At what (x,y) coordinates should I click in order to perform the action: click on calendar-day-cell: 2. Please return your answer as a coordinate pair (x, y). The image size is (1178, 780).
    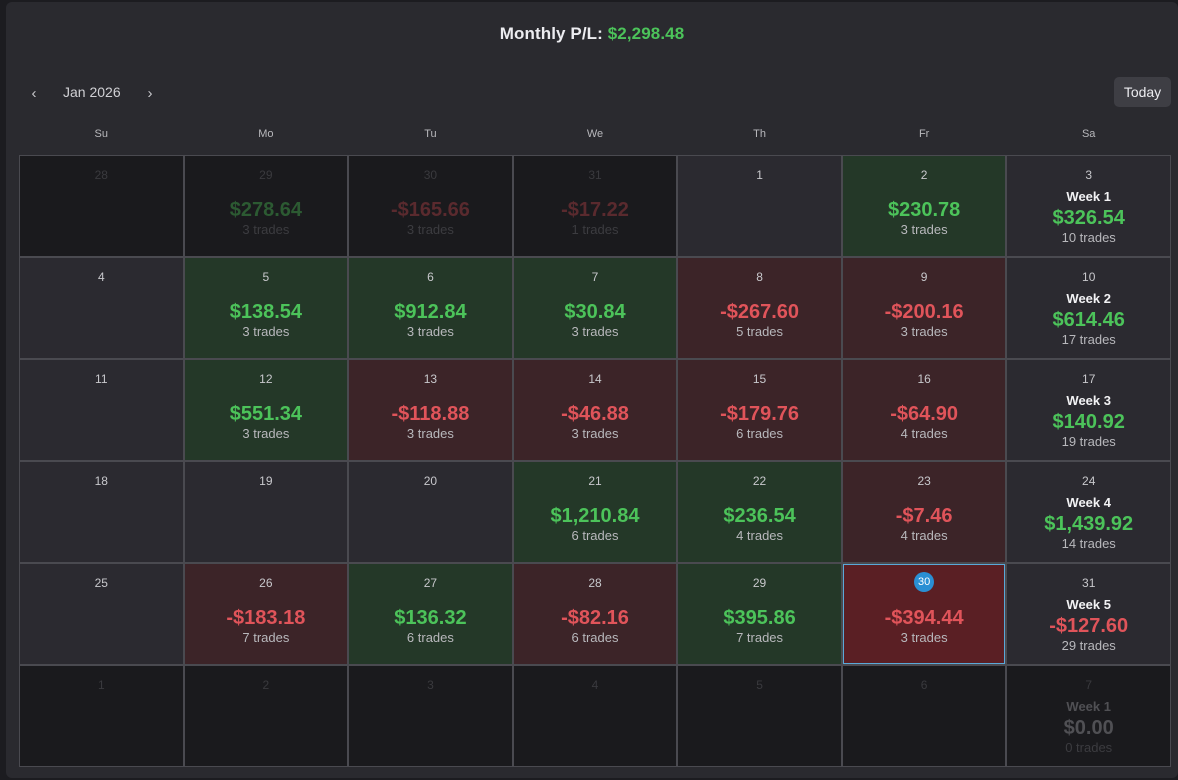
    Looking at the image, I should click on (266, 716).